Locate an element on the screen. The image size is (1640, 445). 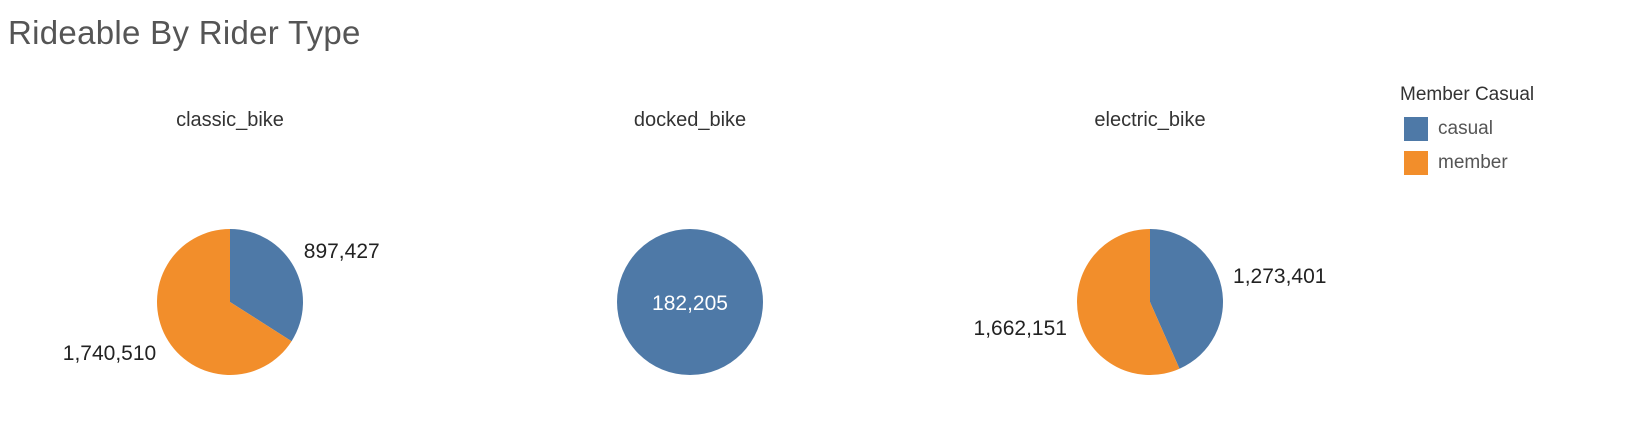
data-label-electric-bike-casual: 1,273,401 is located at coordinates (1279, 276).